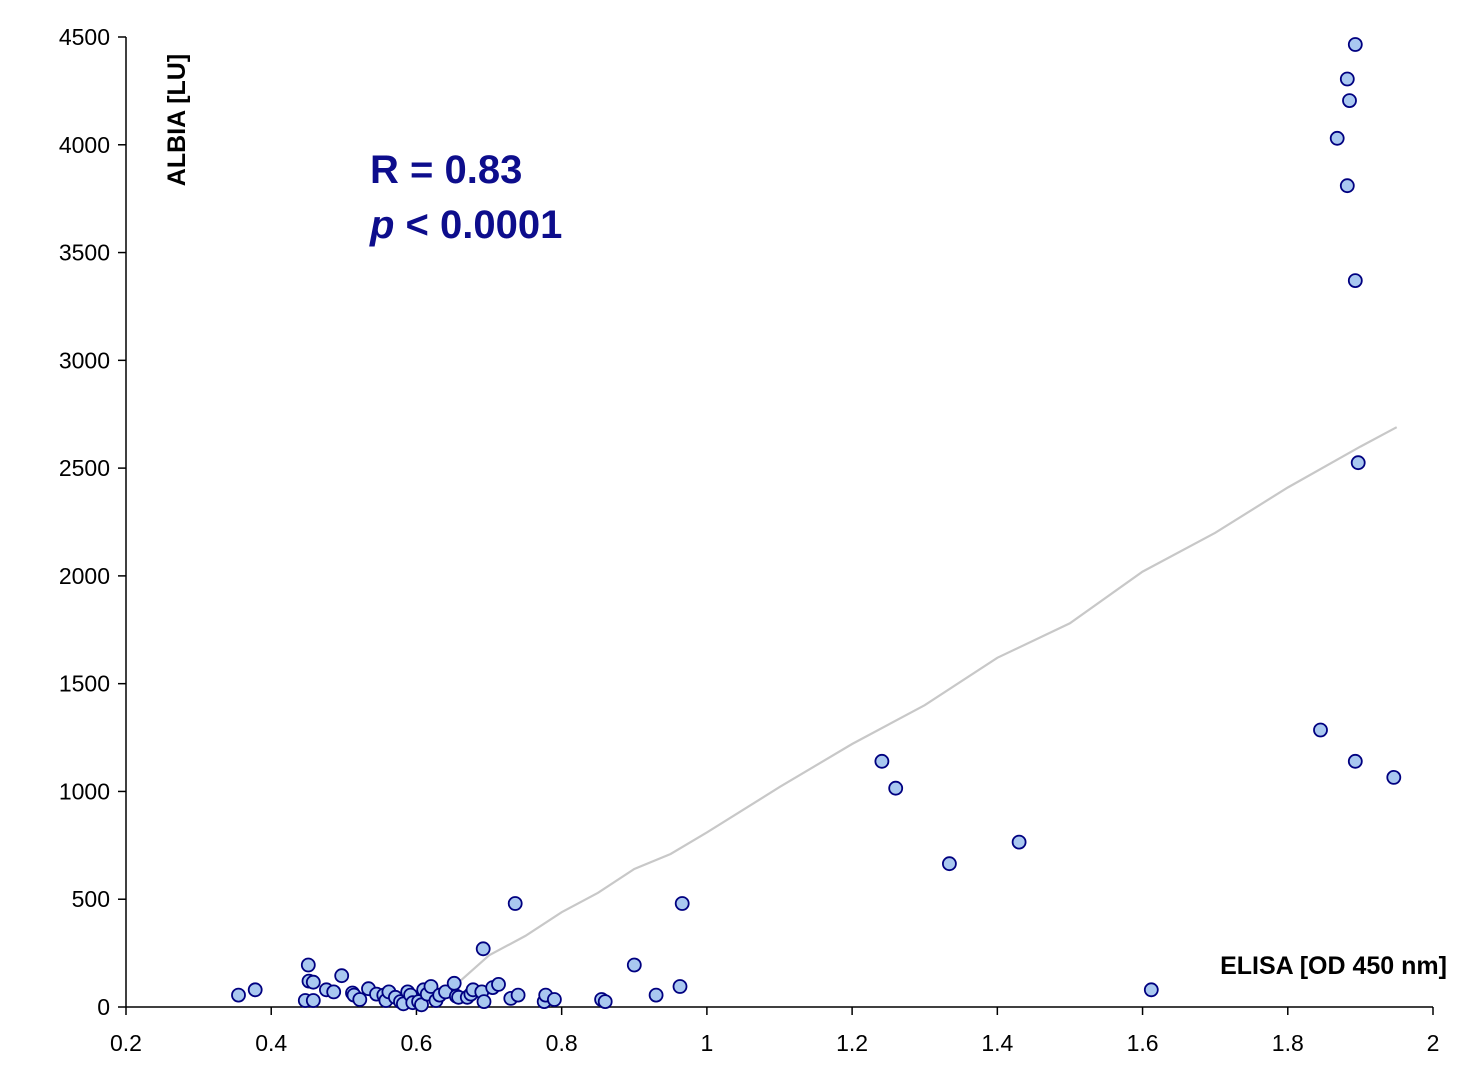 Image resolution: width=1475 pixels, height=1068 pixels. I want to click on x-tick-label: 2, so click(1433, 1043).